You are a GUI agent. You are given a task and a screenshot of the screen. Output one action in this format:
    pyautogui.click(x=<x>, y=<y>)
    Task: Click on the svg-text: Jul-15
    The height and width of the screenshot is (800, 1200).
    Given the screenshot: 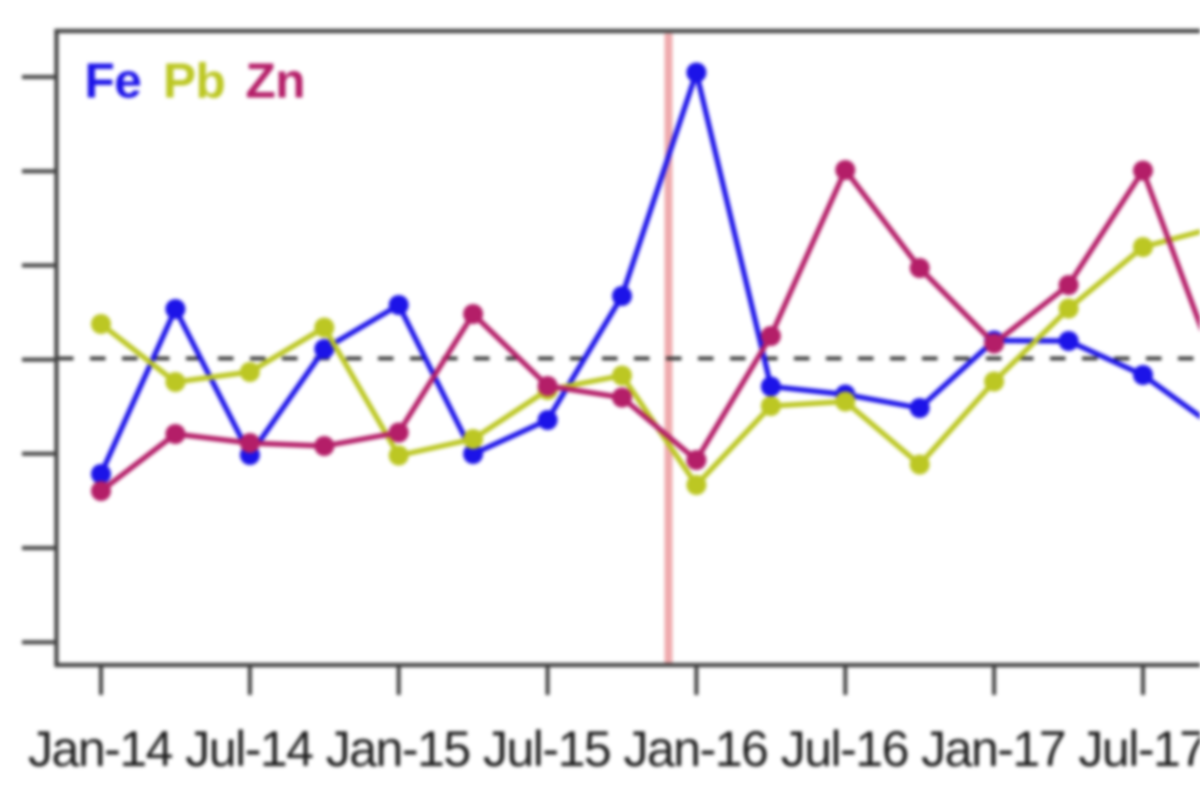 What is the action you would take?
    pyautogui.click(x=546, y=749)
    